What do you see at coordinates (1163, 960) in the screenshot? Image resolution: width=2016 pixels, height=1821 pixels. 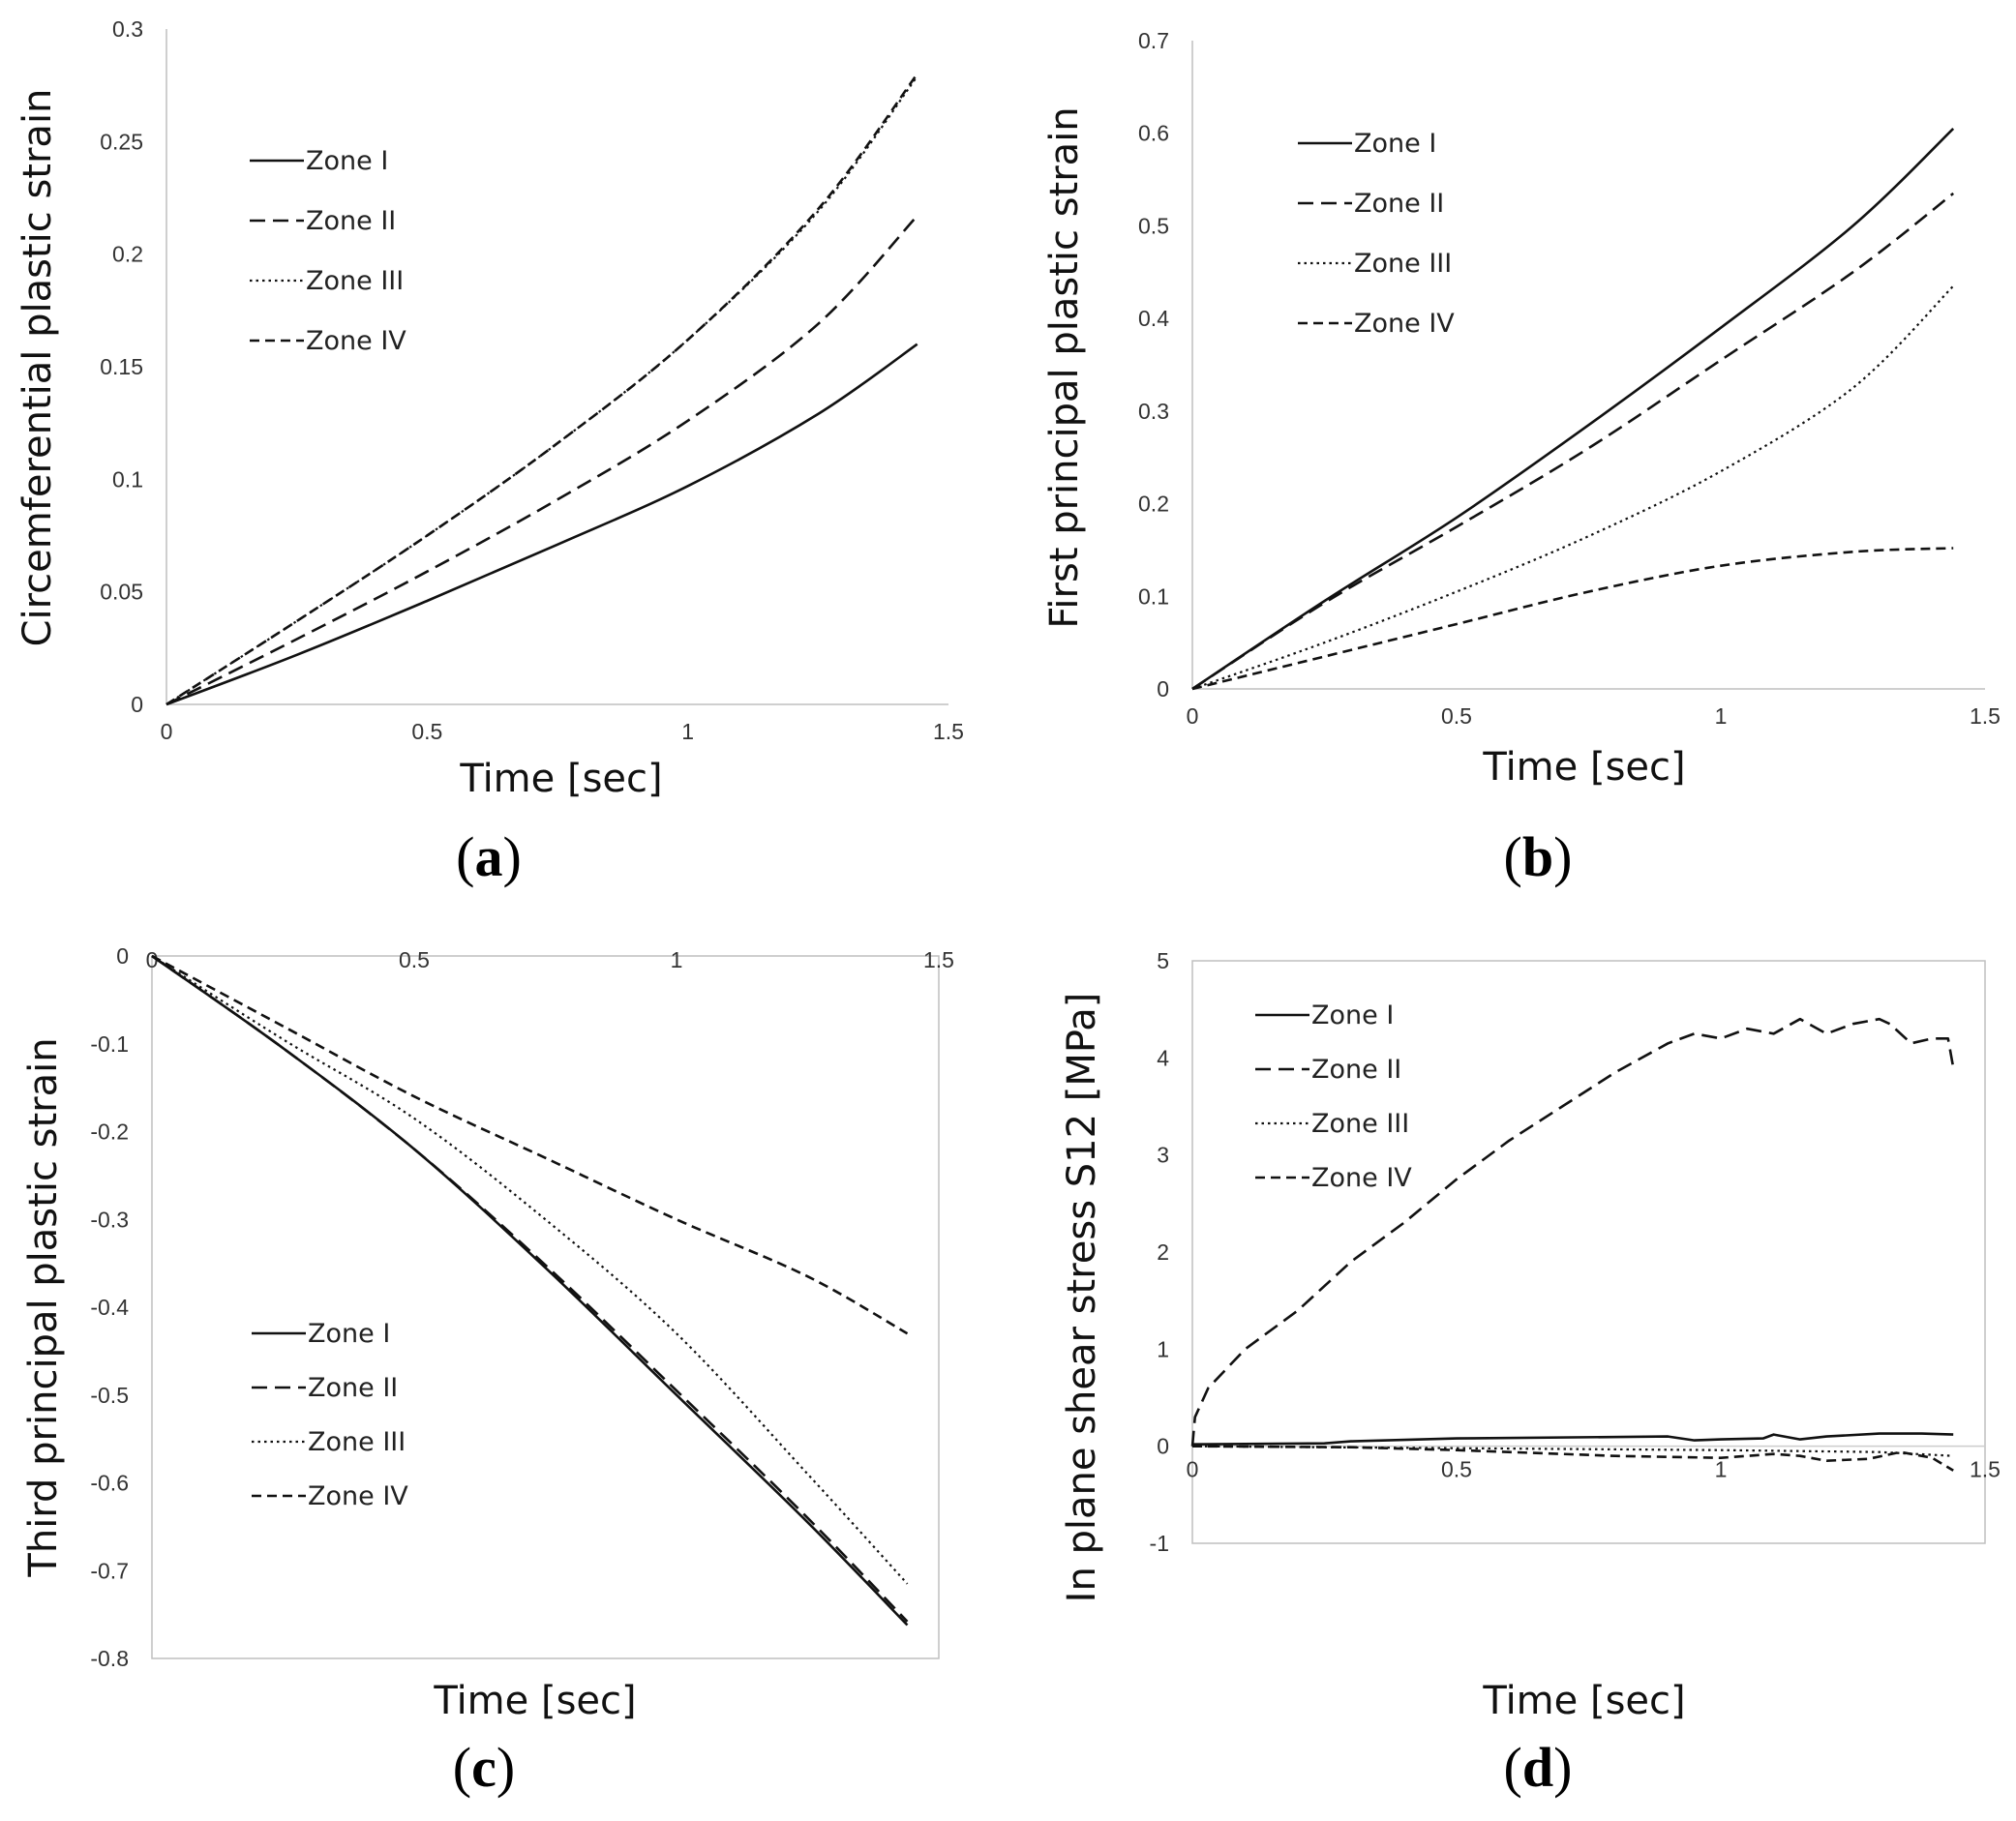 I see `y-tick-label: 5` at bounding box center [1163, 960].